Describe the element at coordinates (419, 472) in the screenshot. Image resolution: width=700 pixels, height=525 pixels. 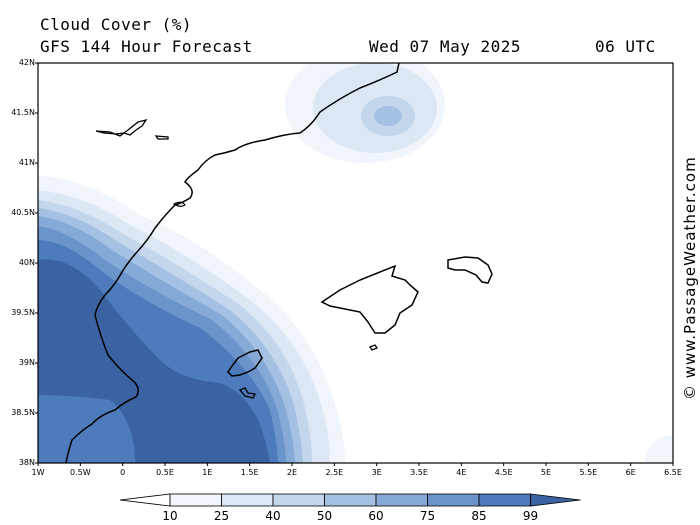
I see `longitude-label: 3.5E` at that location.